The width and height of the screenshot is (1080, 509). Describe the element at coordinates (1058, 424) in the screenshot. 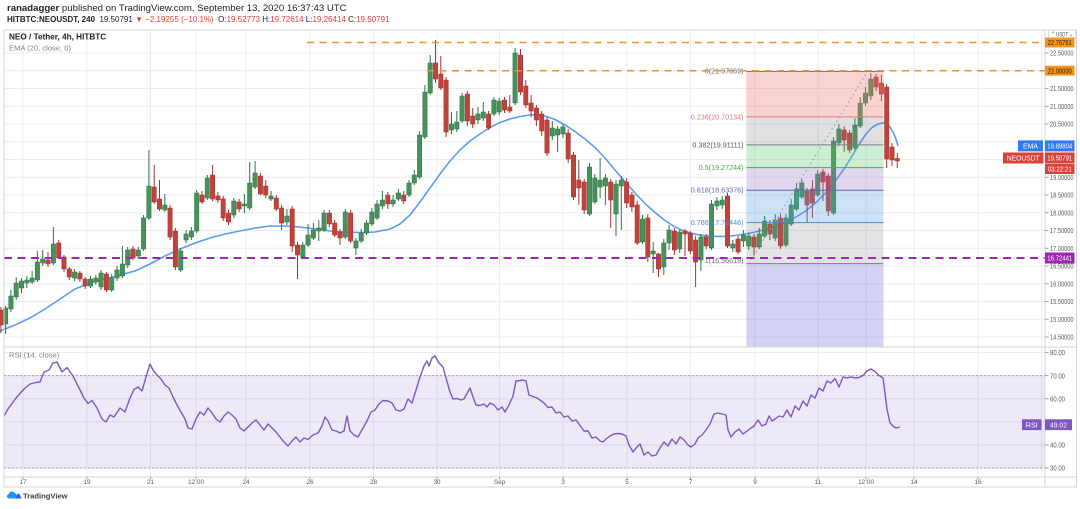

I see `svg-text: 49.02` at that location.